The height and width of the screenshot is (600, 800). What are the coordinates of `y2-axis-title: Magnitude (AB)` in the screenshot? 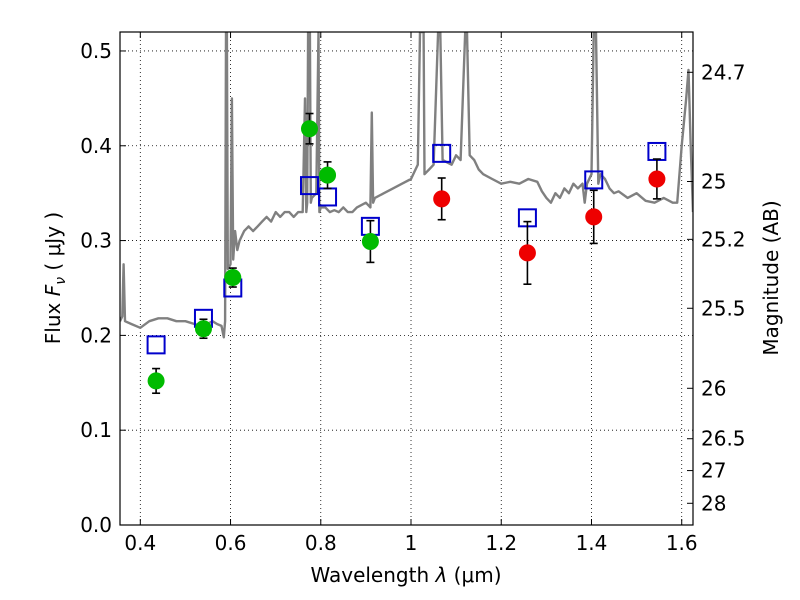 It's located at (771, 277).